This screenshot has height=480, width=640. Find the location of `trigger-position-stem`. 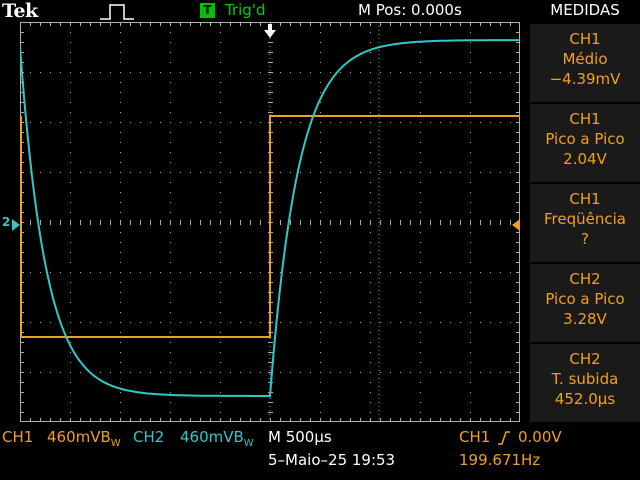

trigger-position-stem is located at coordinates (270, 28).